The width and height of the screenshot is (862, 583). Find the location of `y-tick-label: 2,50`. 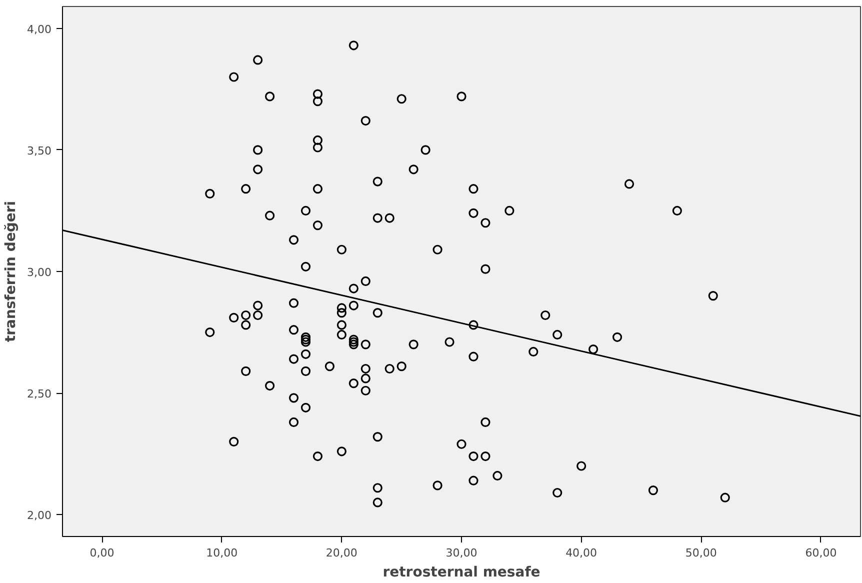

y-tick-label: 2,50 is located at coordinates (39, 394).